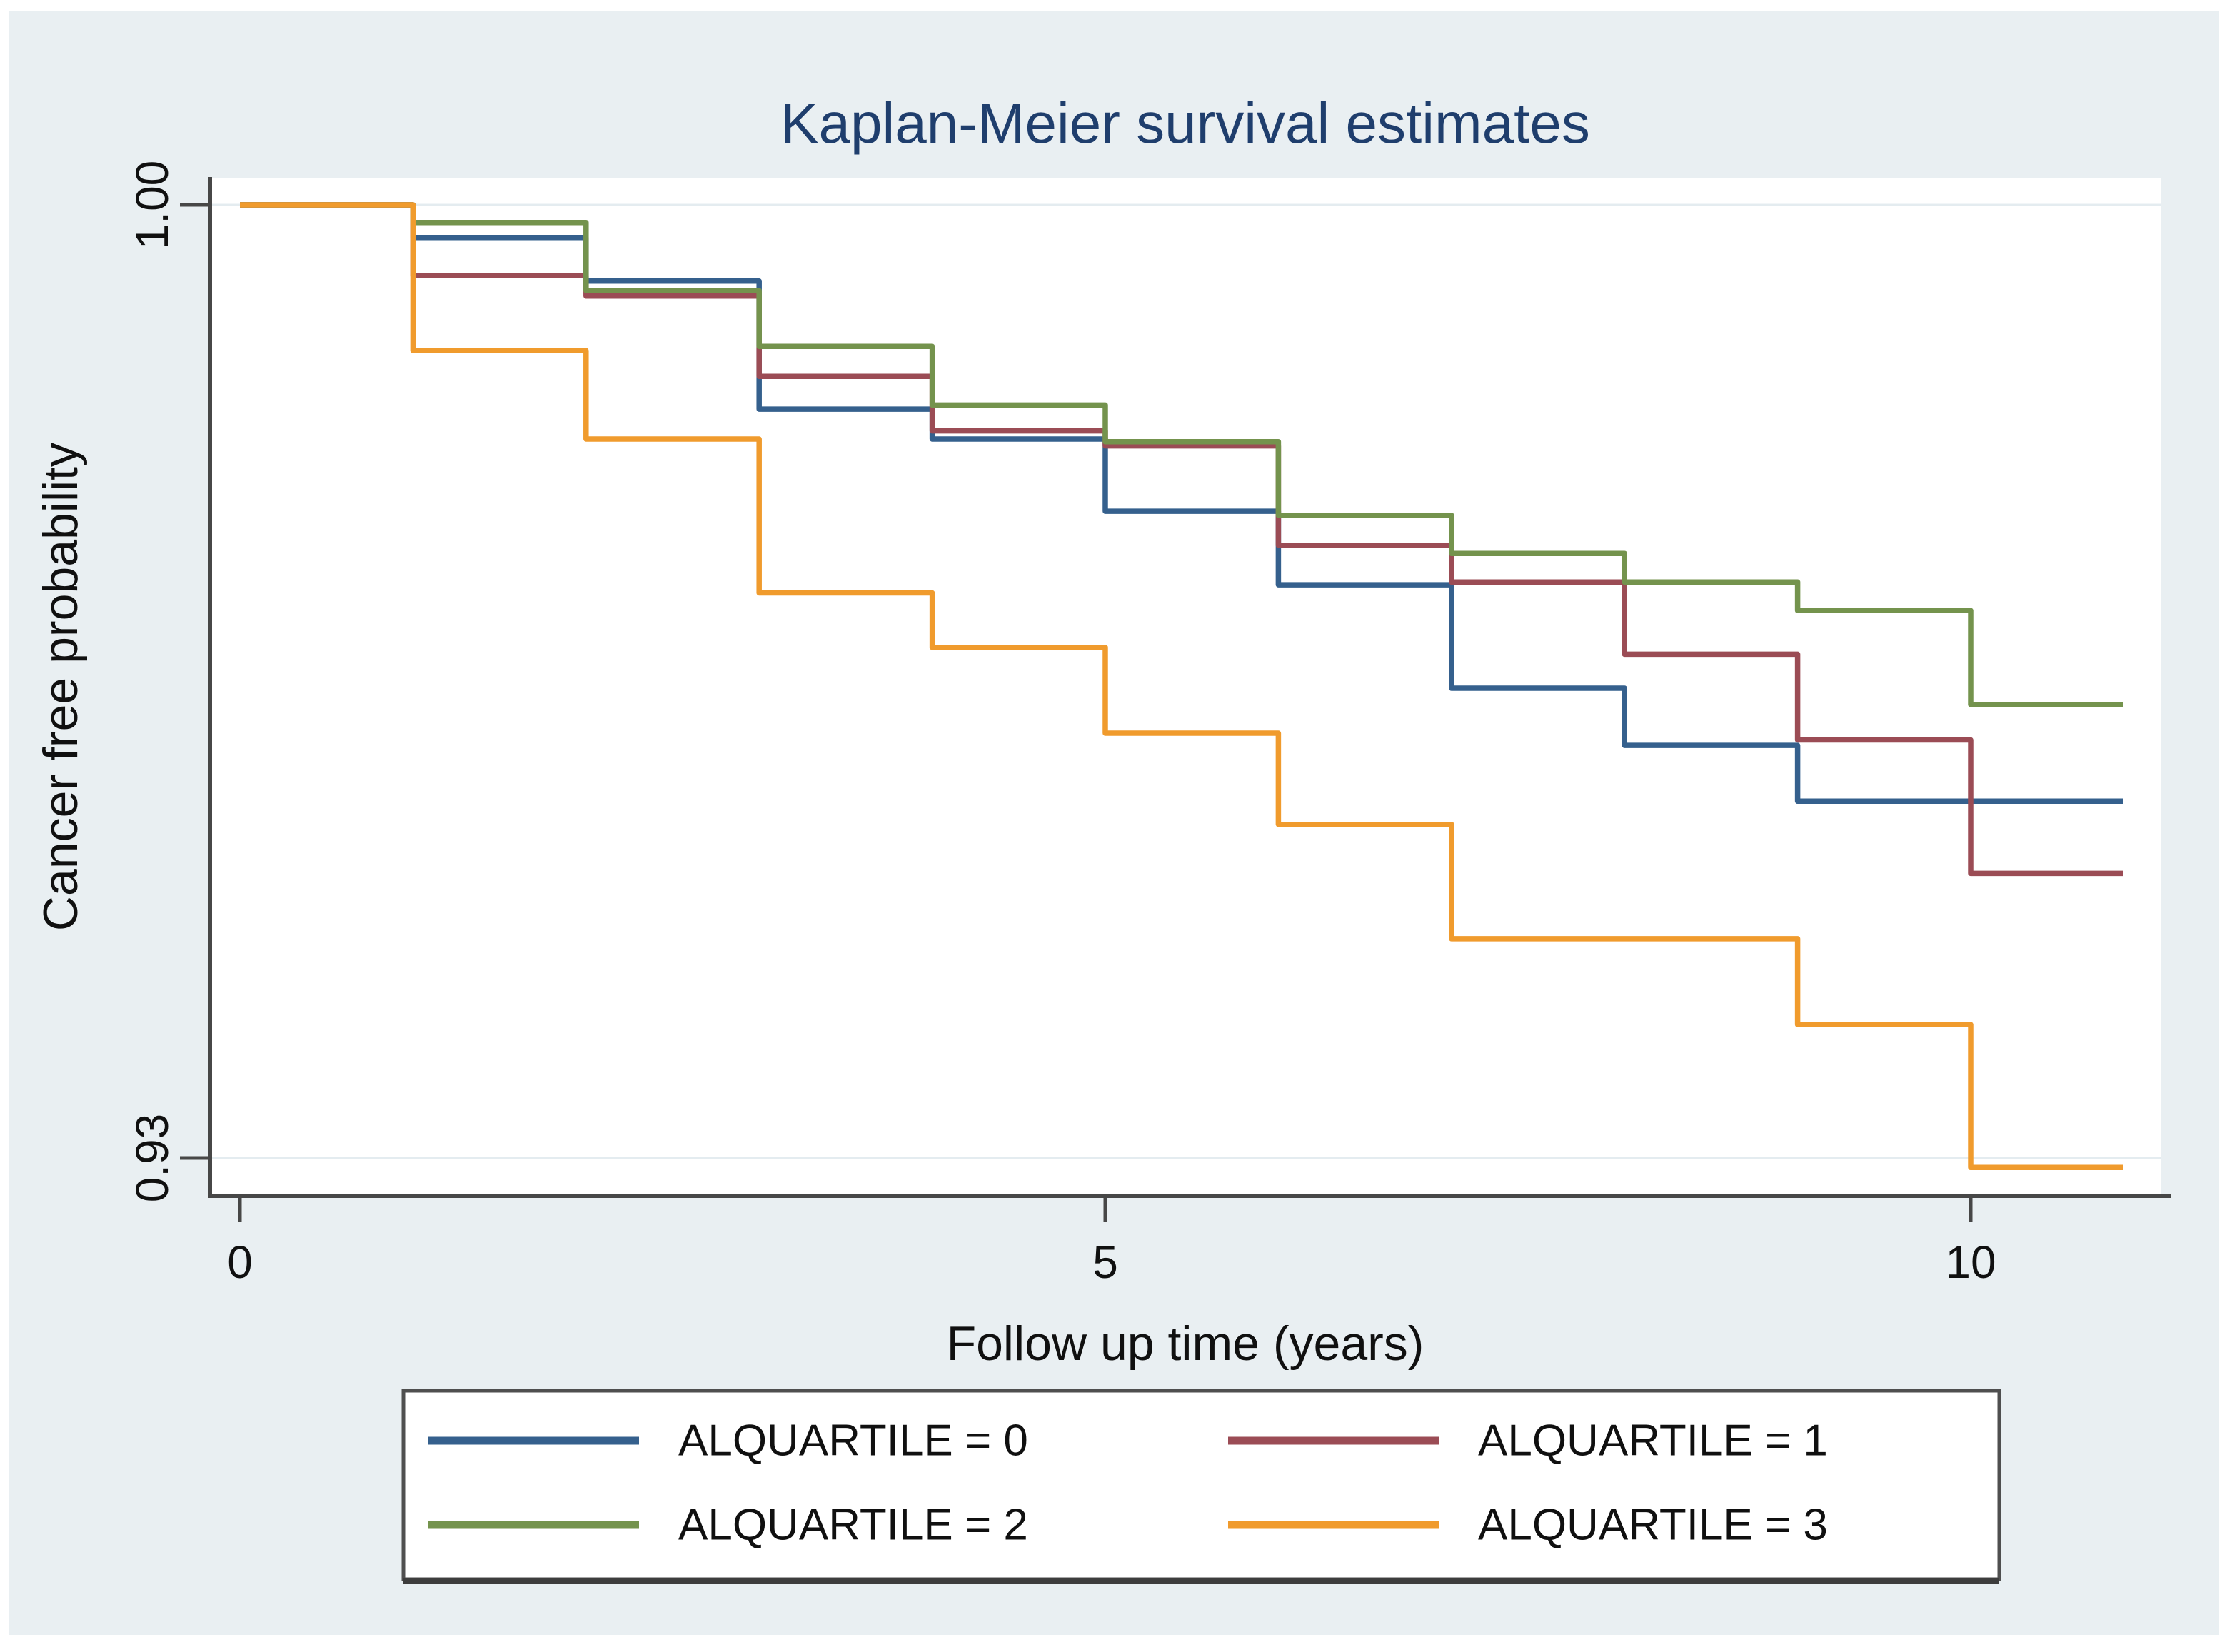 Image resolution: width=2227 pixels, height=1652 pixels. Describe the element at coordinates (152, 1159) in the screenshot. I see `y-tick-label-0.93: 0.93` at that location.